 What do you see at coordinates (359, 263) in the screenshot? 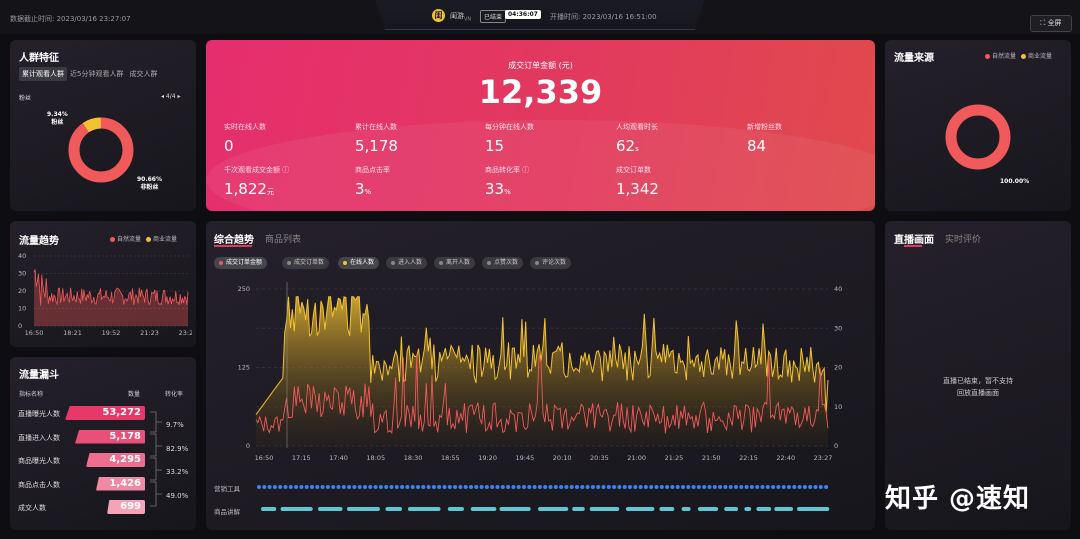
I see `series-toggle-chip: 在线人数` at bounding box center [359, 263].